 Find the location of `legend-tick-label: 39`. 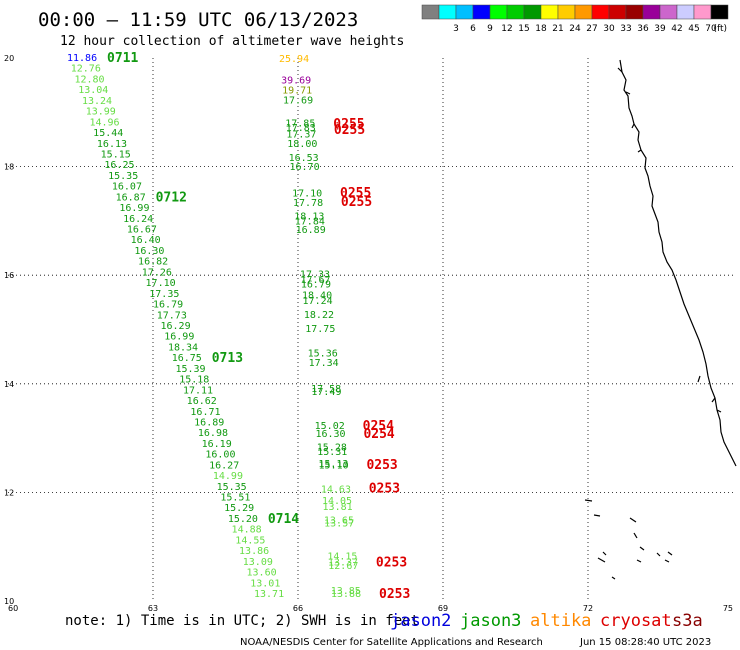

legend-tick-label: 39 is located at coordinates (660, 29).